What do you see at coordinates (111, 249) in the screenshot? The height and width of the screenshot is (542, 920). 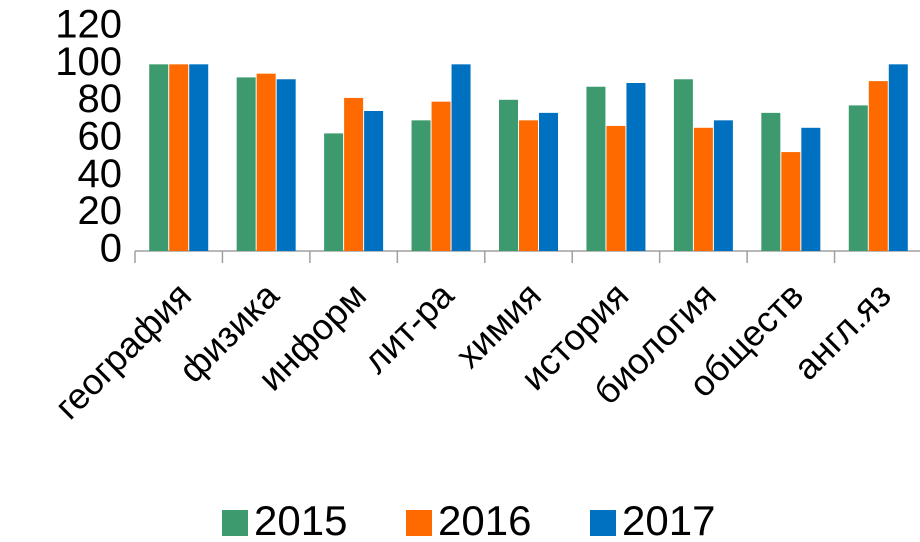 I see `y-tick-label: 0` at bounding box center [111, 249].